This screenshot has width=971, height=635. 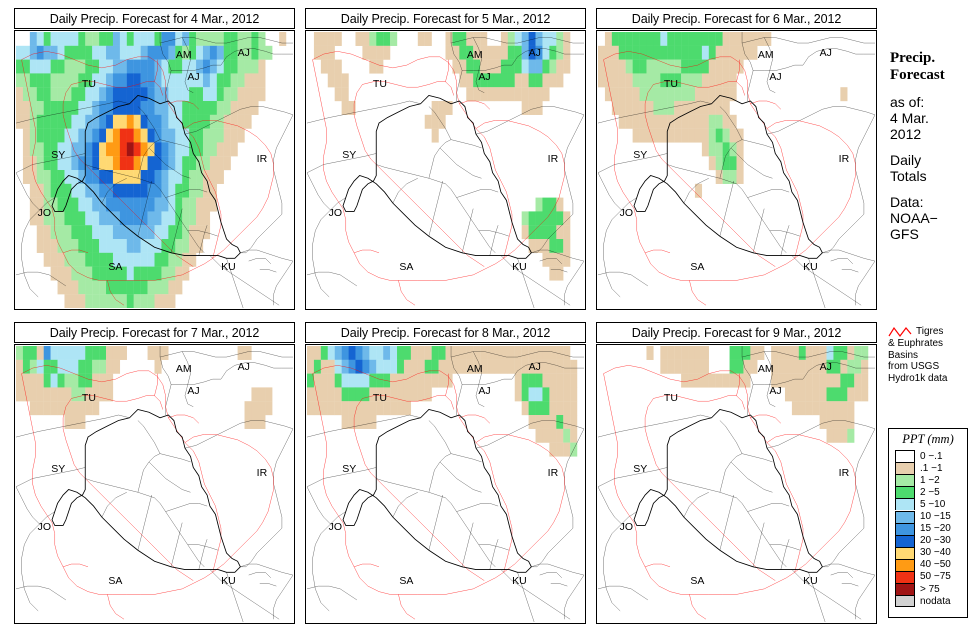 I want to click on legend-entry: 2 −5, so click(x=928, y=492).